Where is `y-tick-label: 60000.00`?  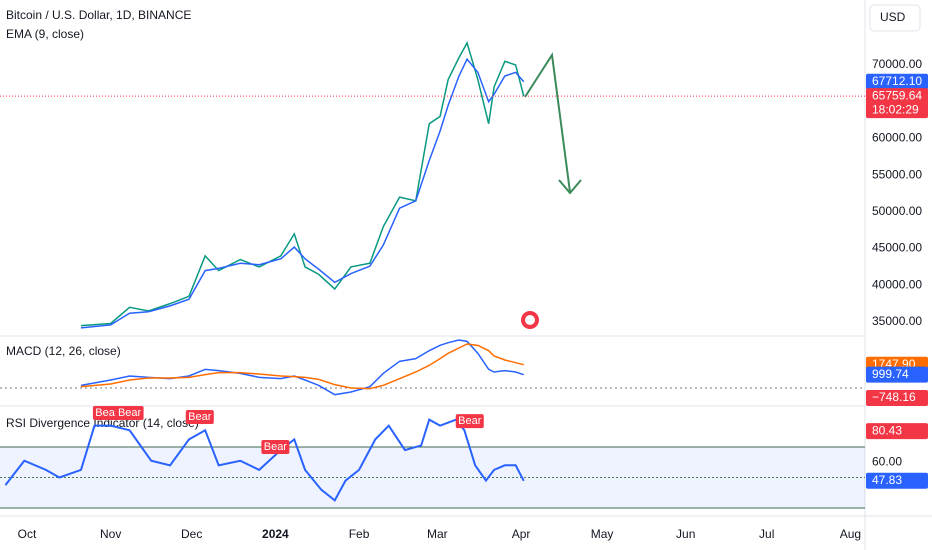
y-tick-label: 60000.00 is located at coordinates (897, 138).